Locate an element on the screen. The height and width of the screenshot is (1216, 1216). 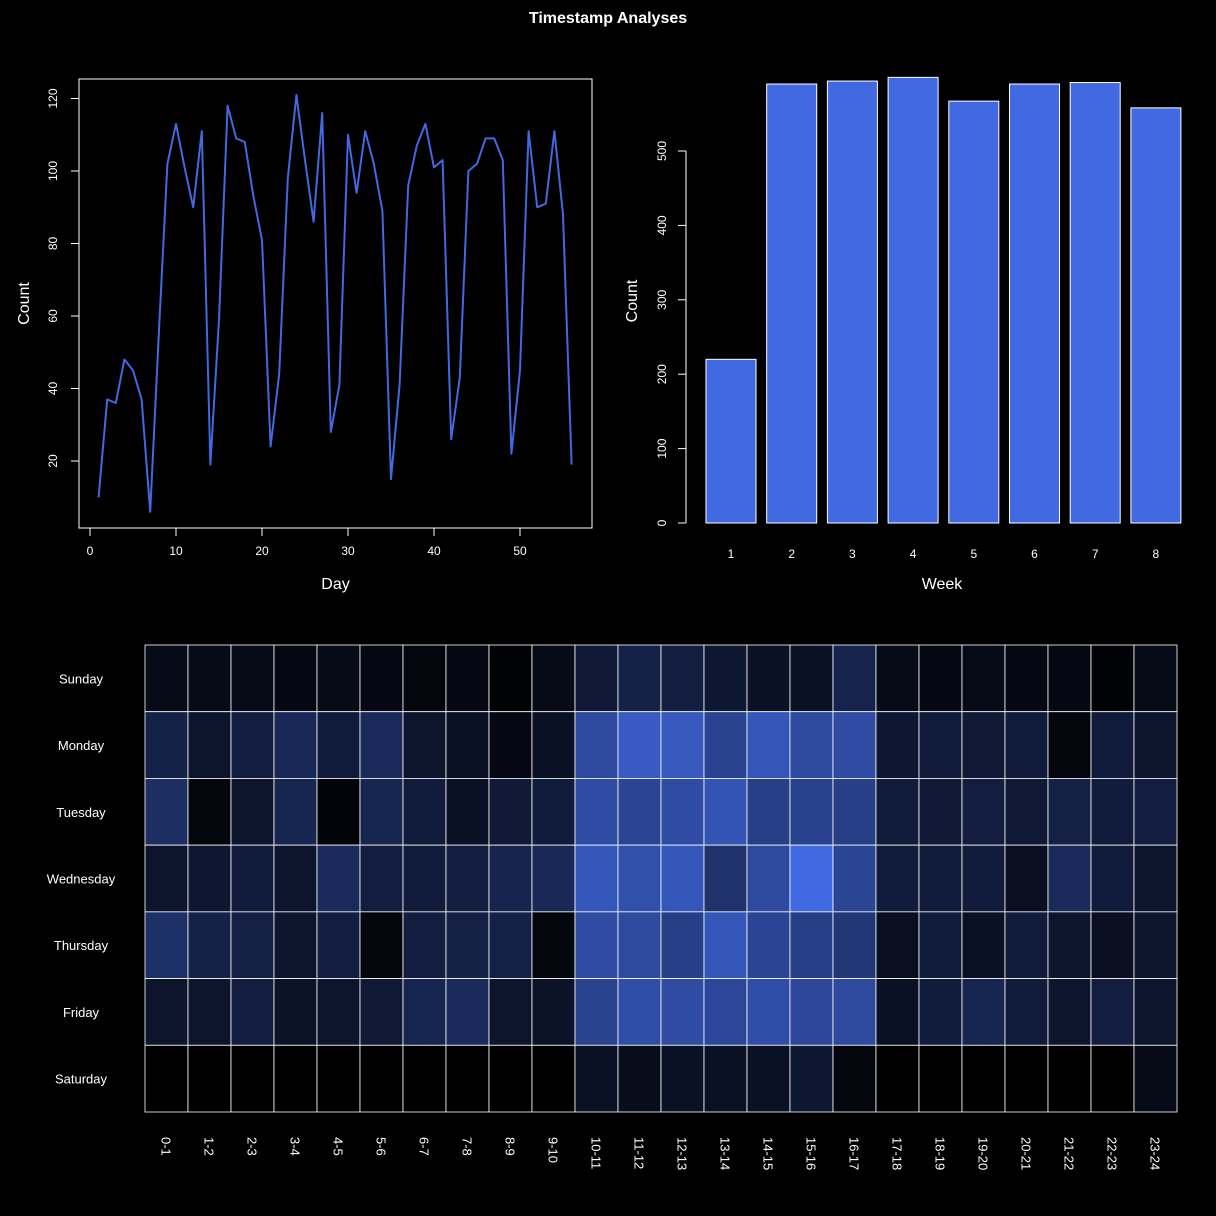
x-tick-label: 40 is located at coordinates (434, 551).